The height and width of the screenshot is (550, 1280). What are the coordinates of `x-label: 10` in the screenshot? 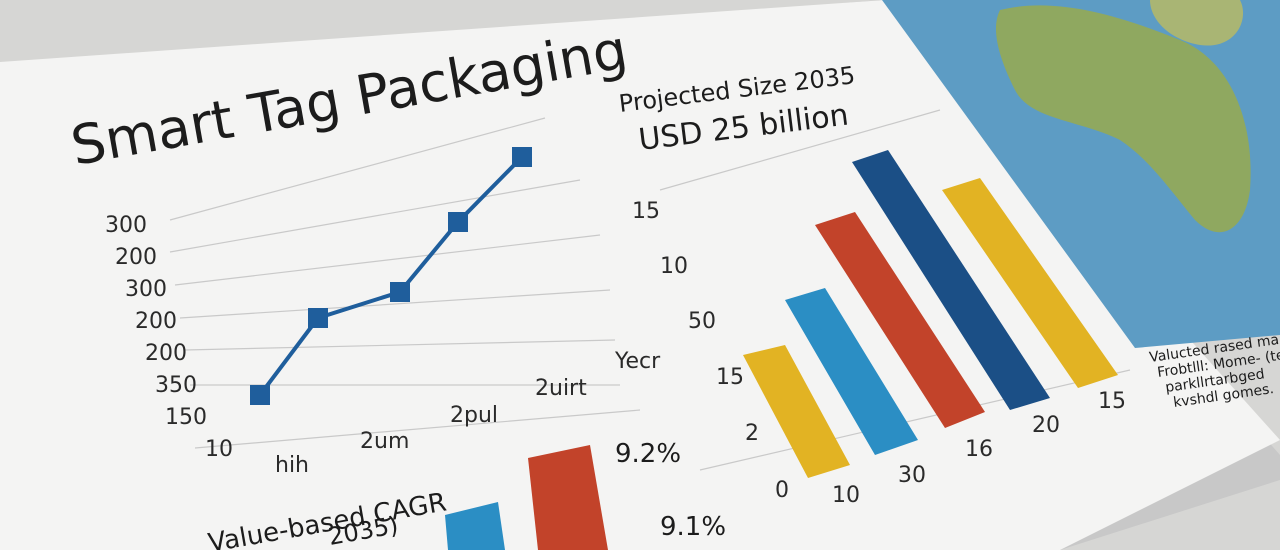 It's located at (846, 495).